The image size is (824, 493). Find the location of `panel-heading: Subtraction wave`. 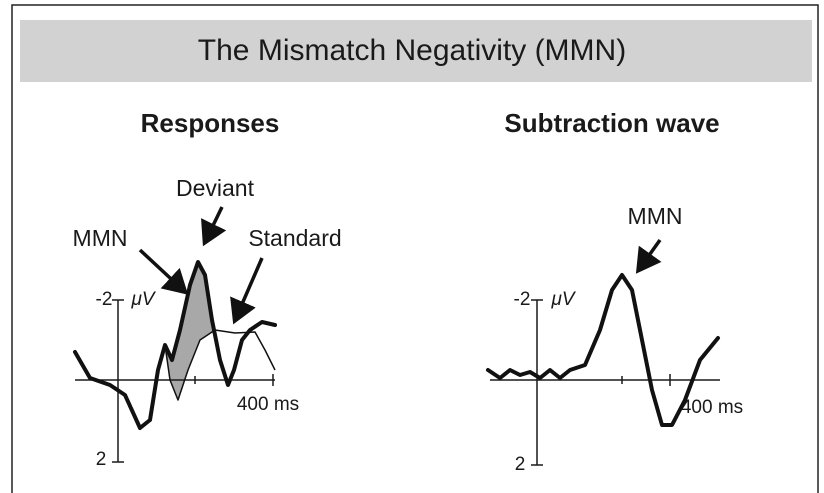

panel-heading: Subtraction wave is located at coordinates (611, 123).